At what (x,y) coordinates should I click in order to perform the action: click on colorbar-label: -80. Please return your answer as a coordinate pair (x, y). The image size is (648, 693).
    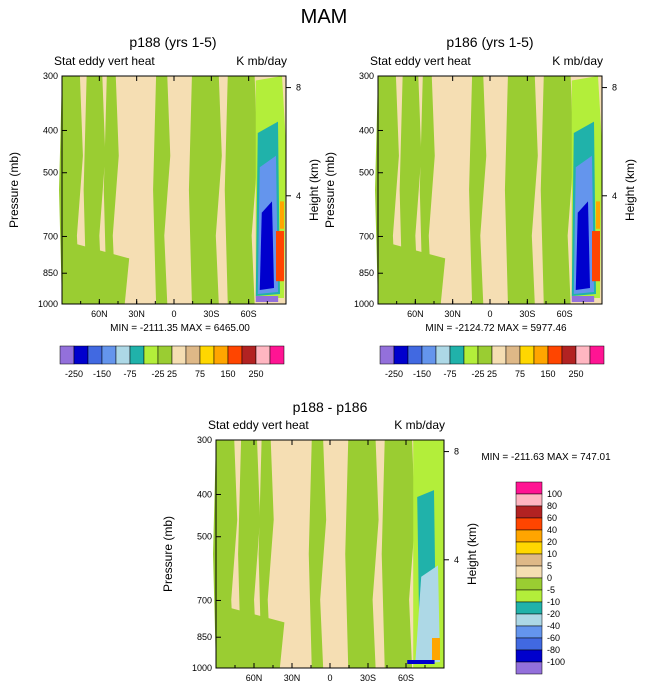
    Looking at the image, I should click on (553, 650).